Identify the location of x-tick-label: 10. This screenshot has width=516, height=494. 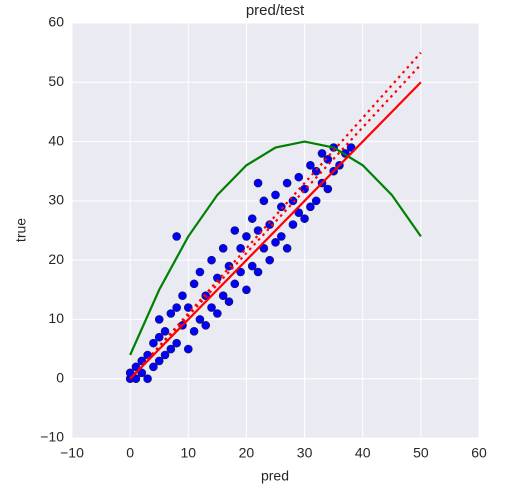
(188, 453).